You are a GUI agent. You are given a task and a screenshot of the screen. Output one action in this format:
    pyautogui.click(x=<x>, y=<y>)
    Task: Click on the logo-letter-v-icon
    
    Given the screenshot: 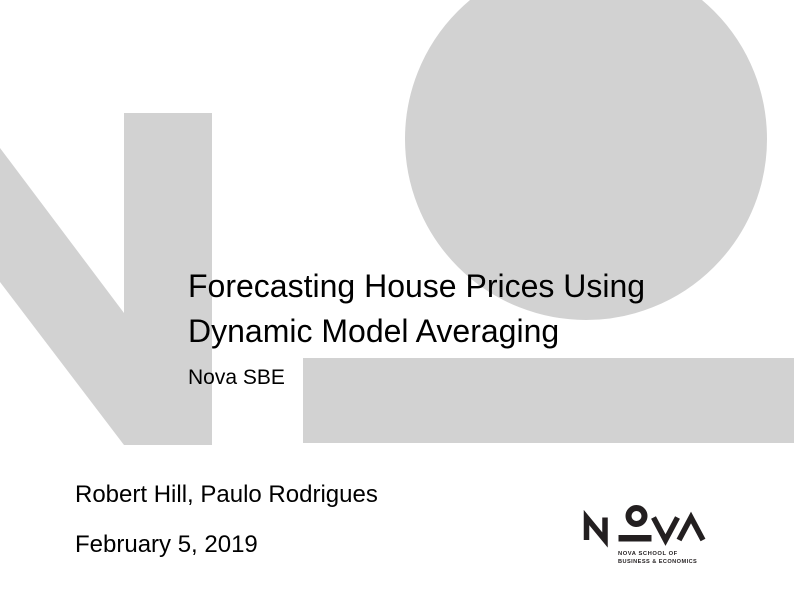 What is the action you would take?
    pyautogui.click(x=665, y=531)
    